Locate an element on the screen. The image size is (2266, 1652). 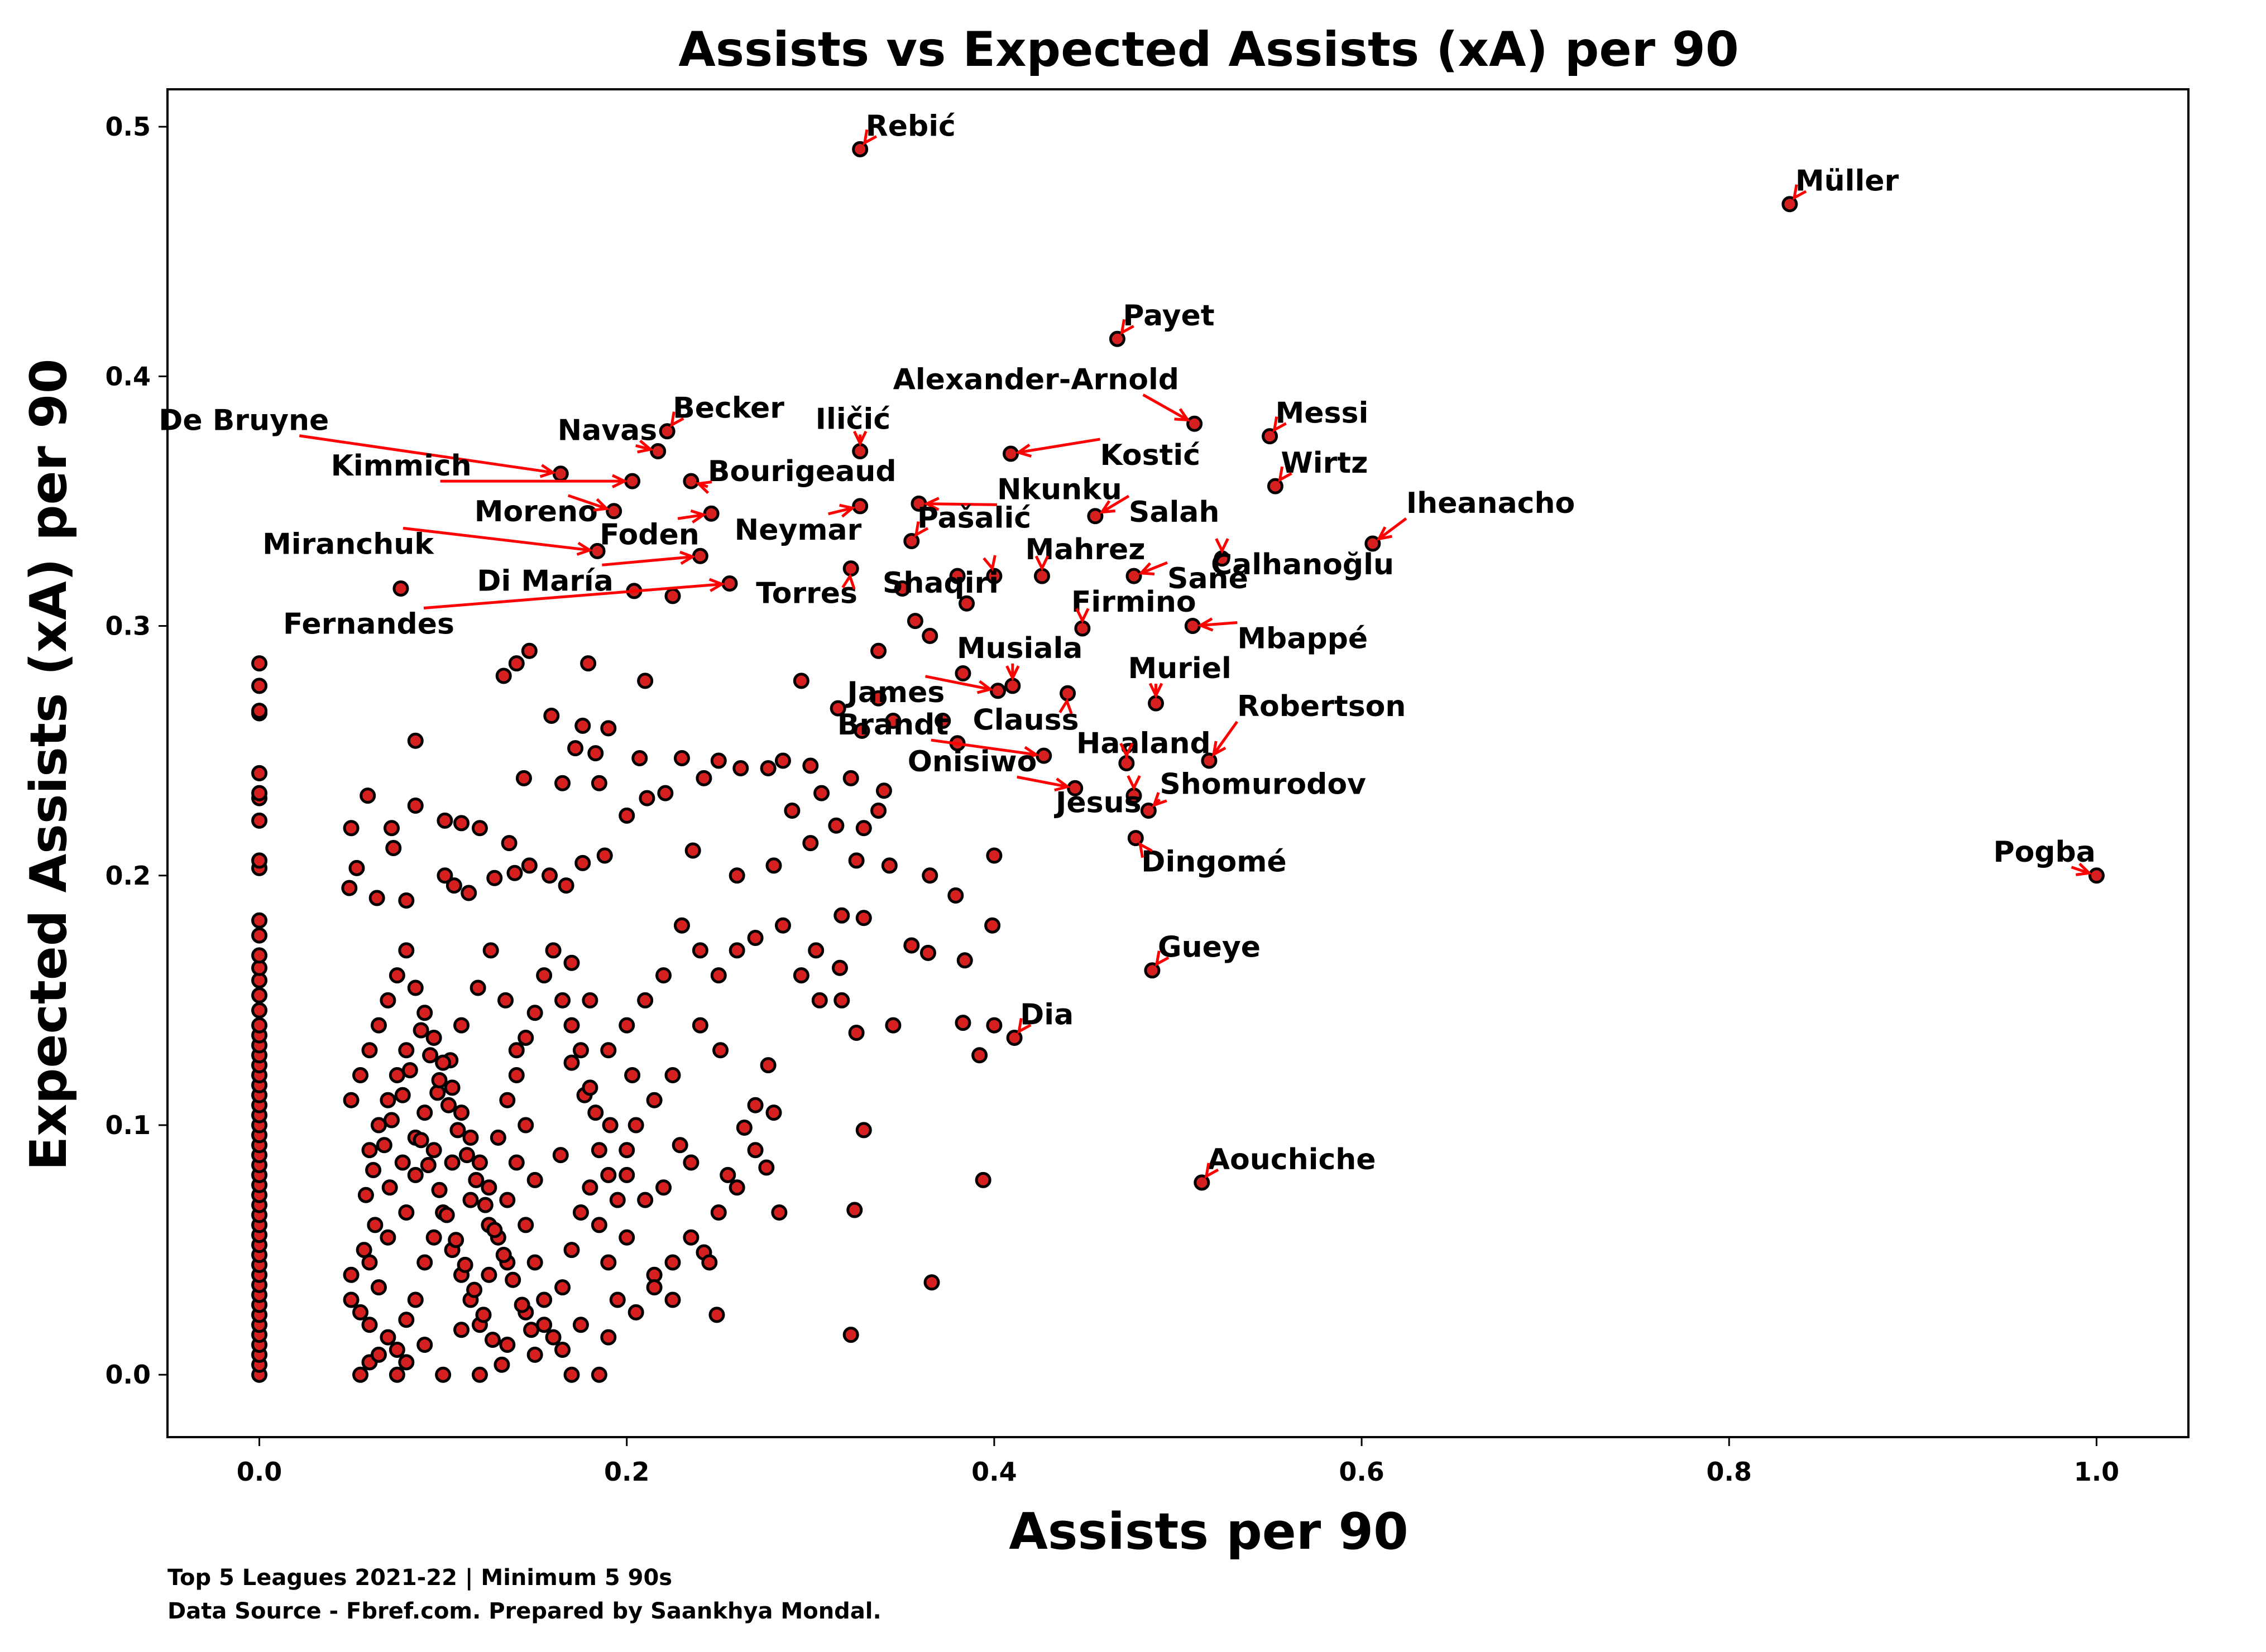
arrow-salah is located at coordinates (1116, 503).